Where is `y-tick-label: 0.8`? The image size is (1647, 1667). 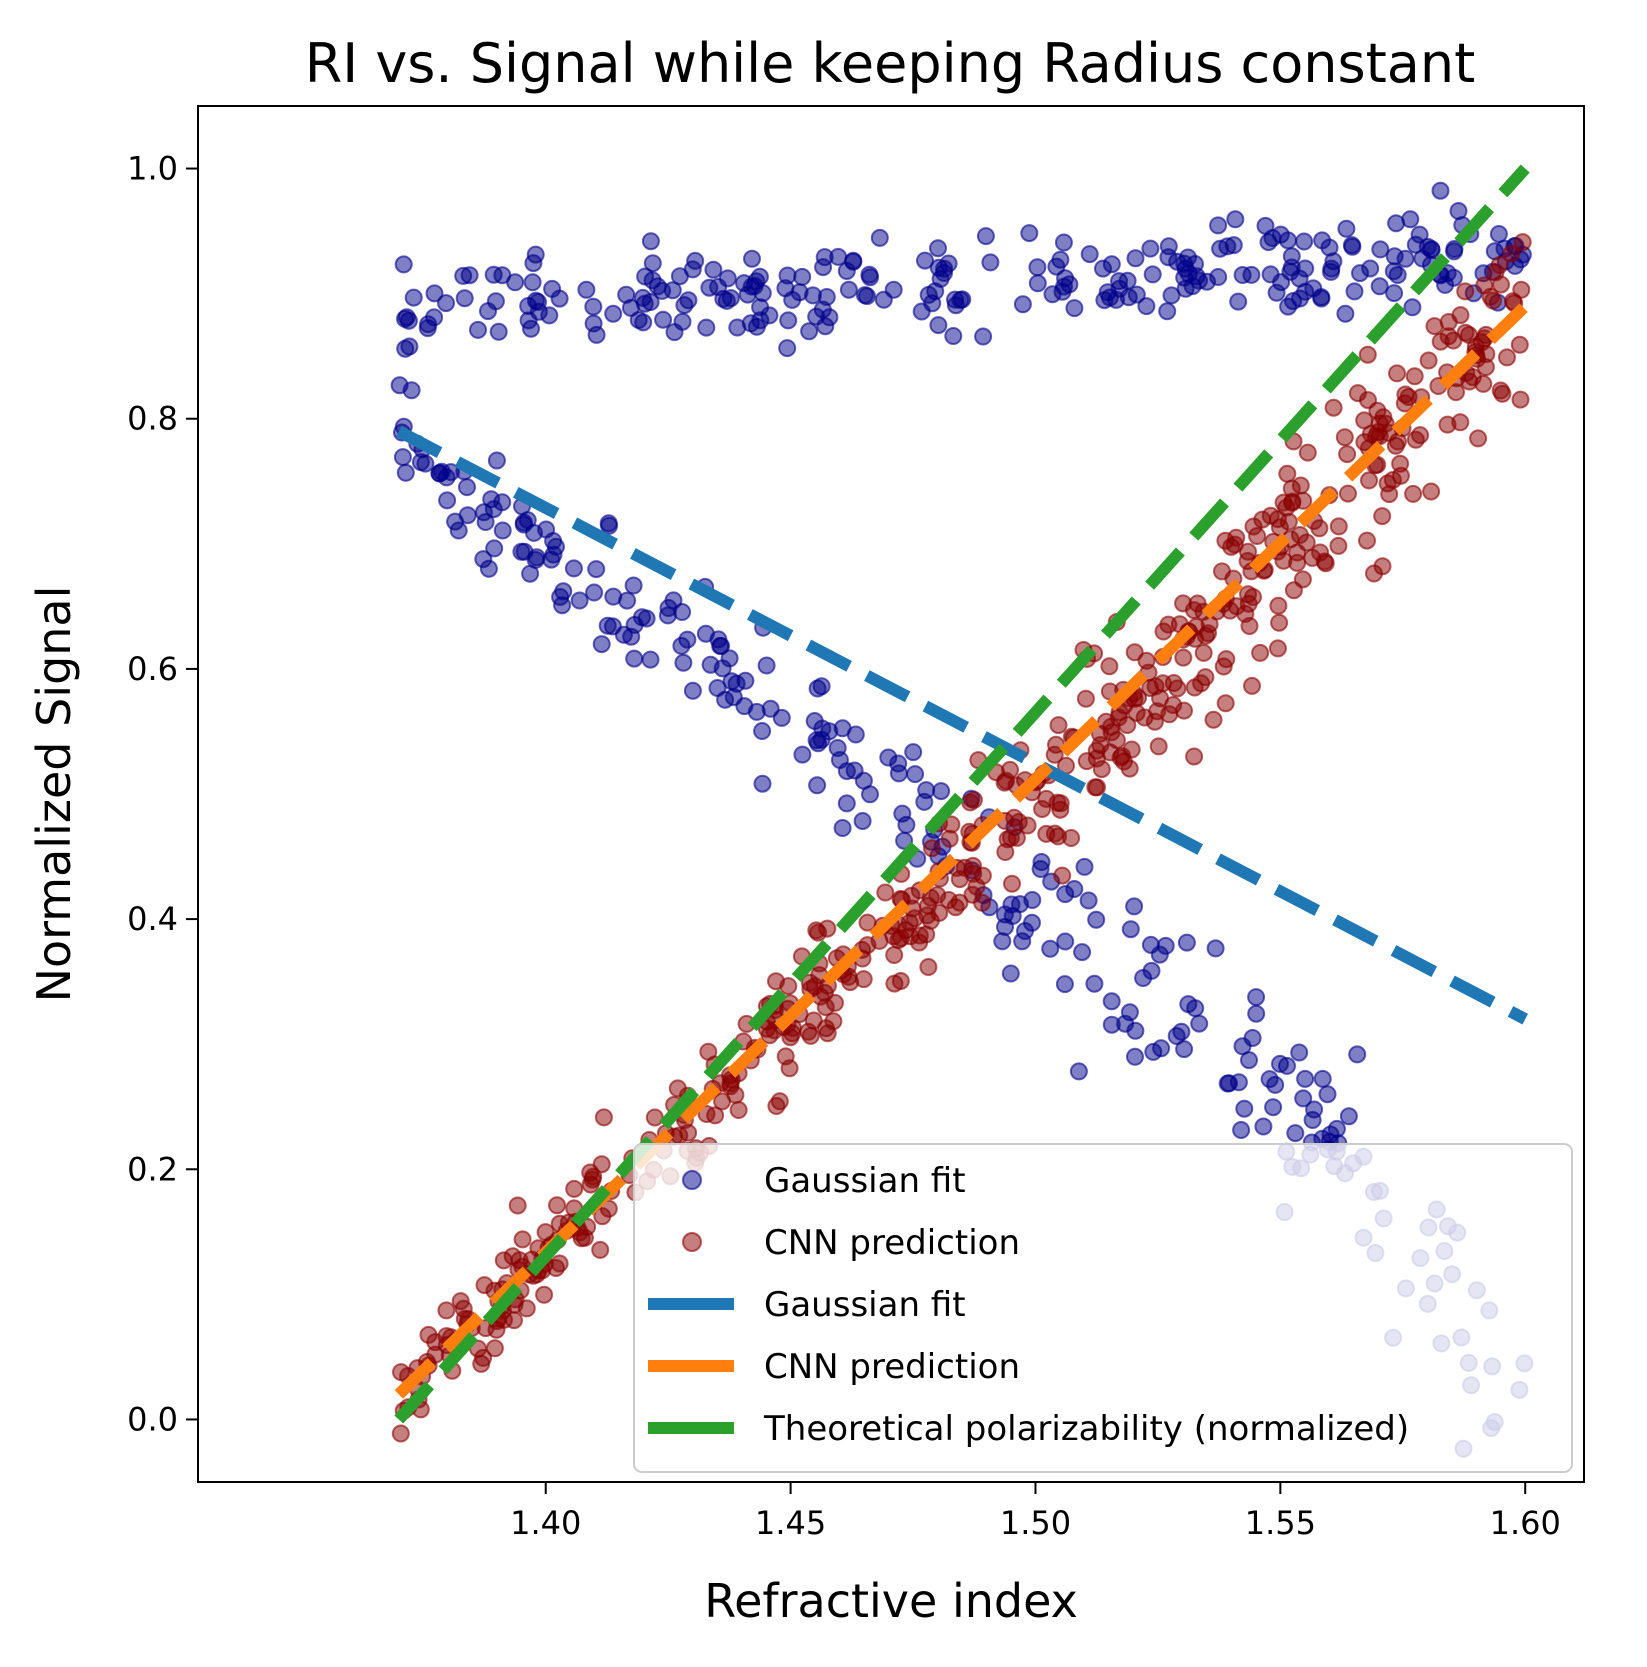 y-tick-label: 0.8 is located at coordinates (152, 419).